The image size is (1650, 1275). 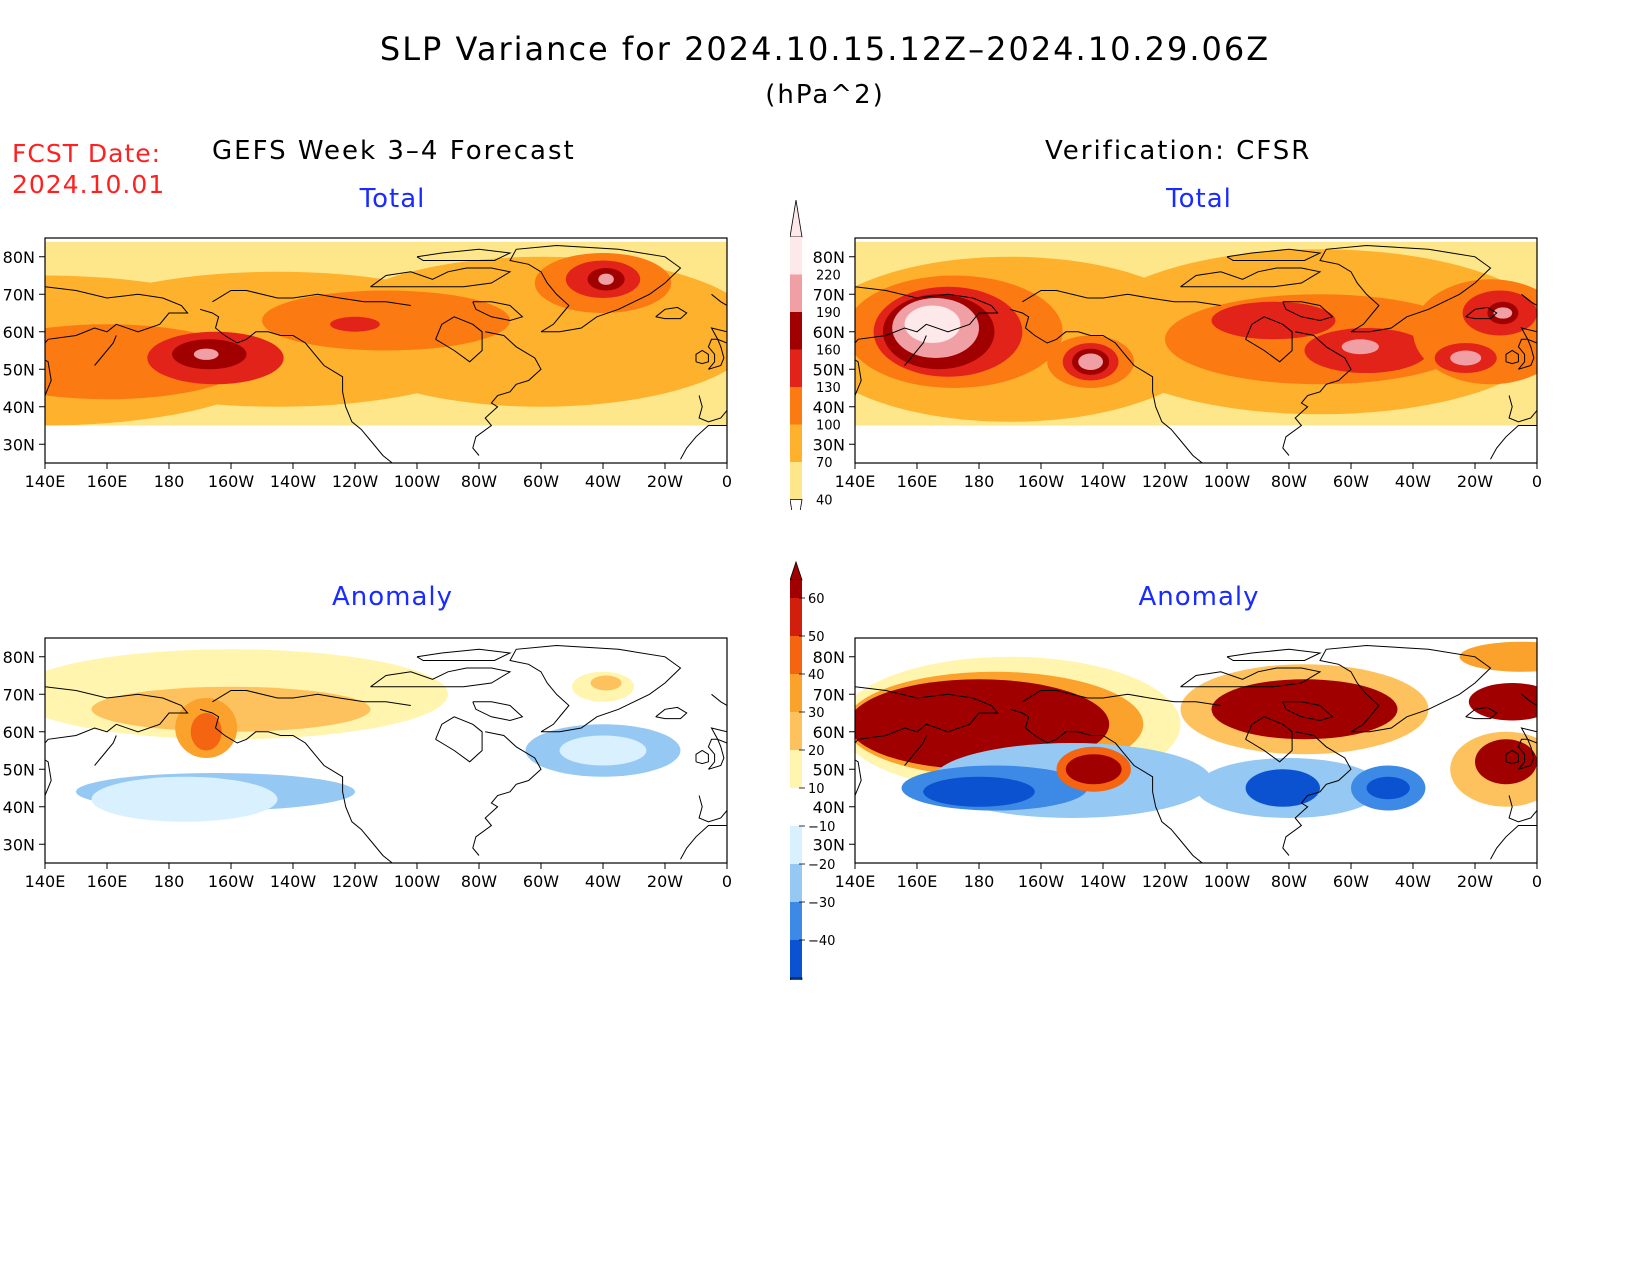 I want to click on map-frame, so click(x=1196, y=350).